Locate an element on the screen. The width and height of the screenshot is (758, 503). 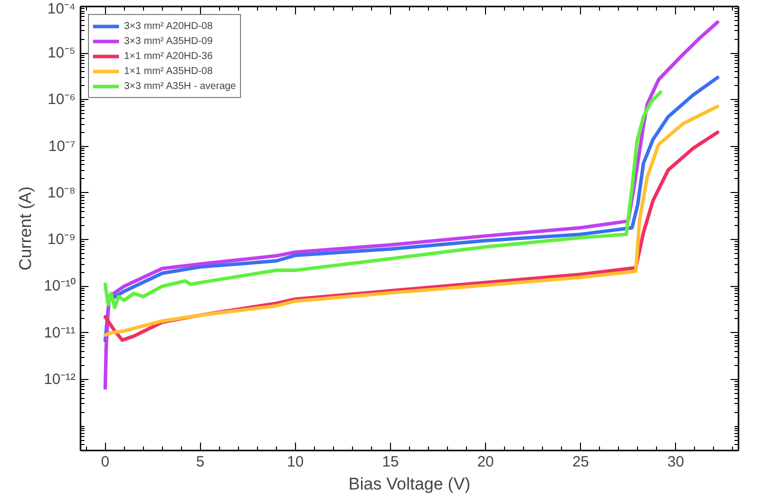
legend-label: 1×1 mm² A35HD-08 is located at coordinates (168, 71).